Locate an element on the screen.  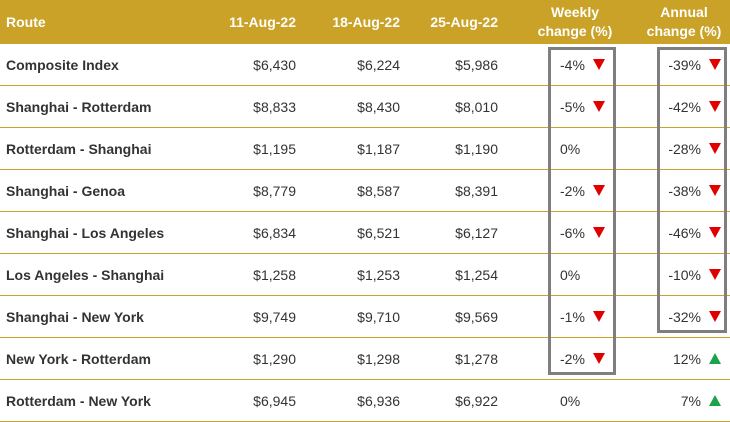
rate-d1: $1,290 is located at coordinates (274, 358).